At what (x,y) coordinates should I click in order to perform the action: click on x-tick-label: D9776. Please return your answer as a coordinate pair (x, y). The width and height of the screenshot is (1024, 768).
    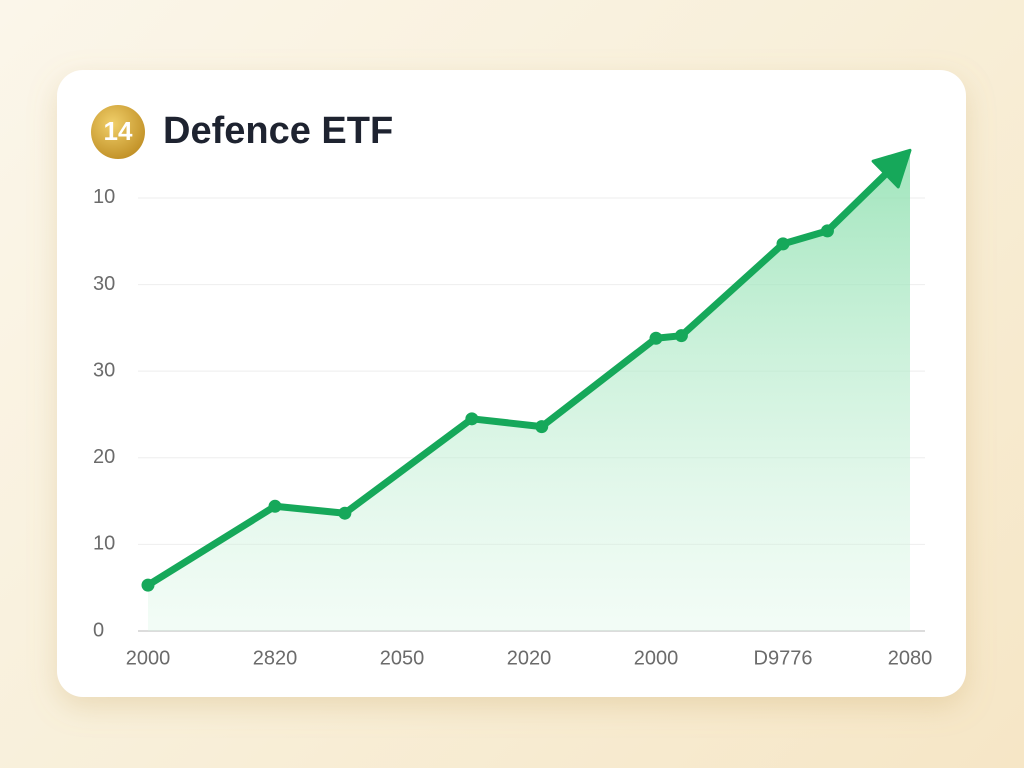
    Looking at the image, I should click on (783, 658).